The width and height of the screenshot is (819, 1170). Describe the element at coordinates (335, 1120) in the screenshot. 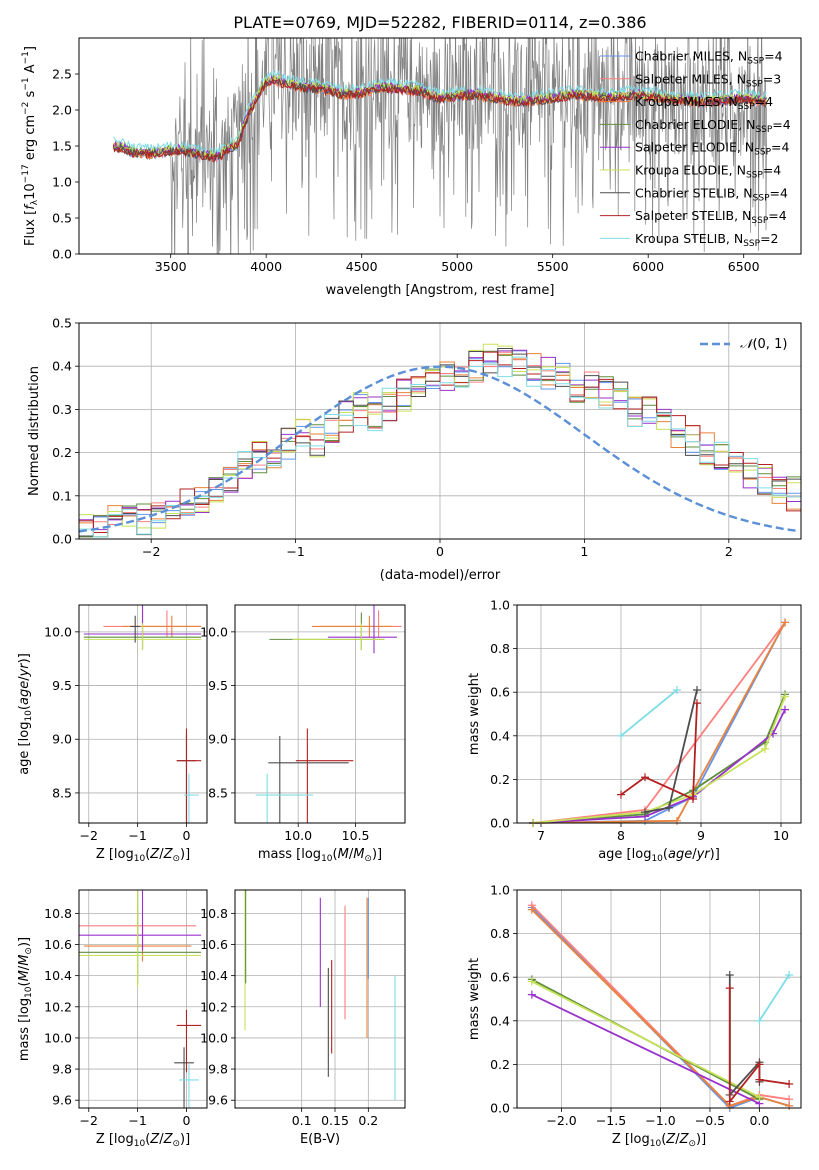

I see `x-tick-label: 0.15` at that location.